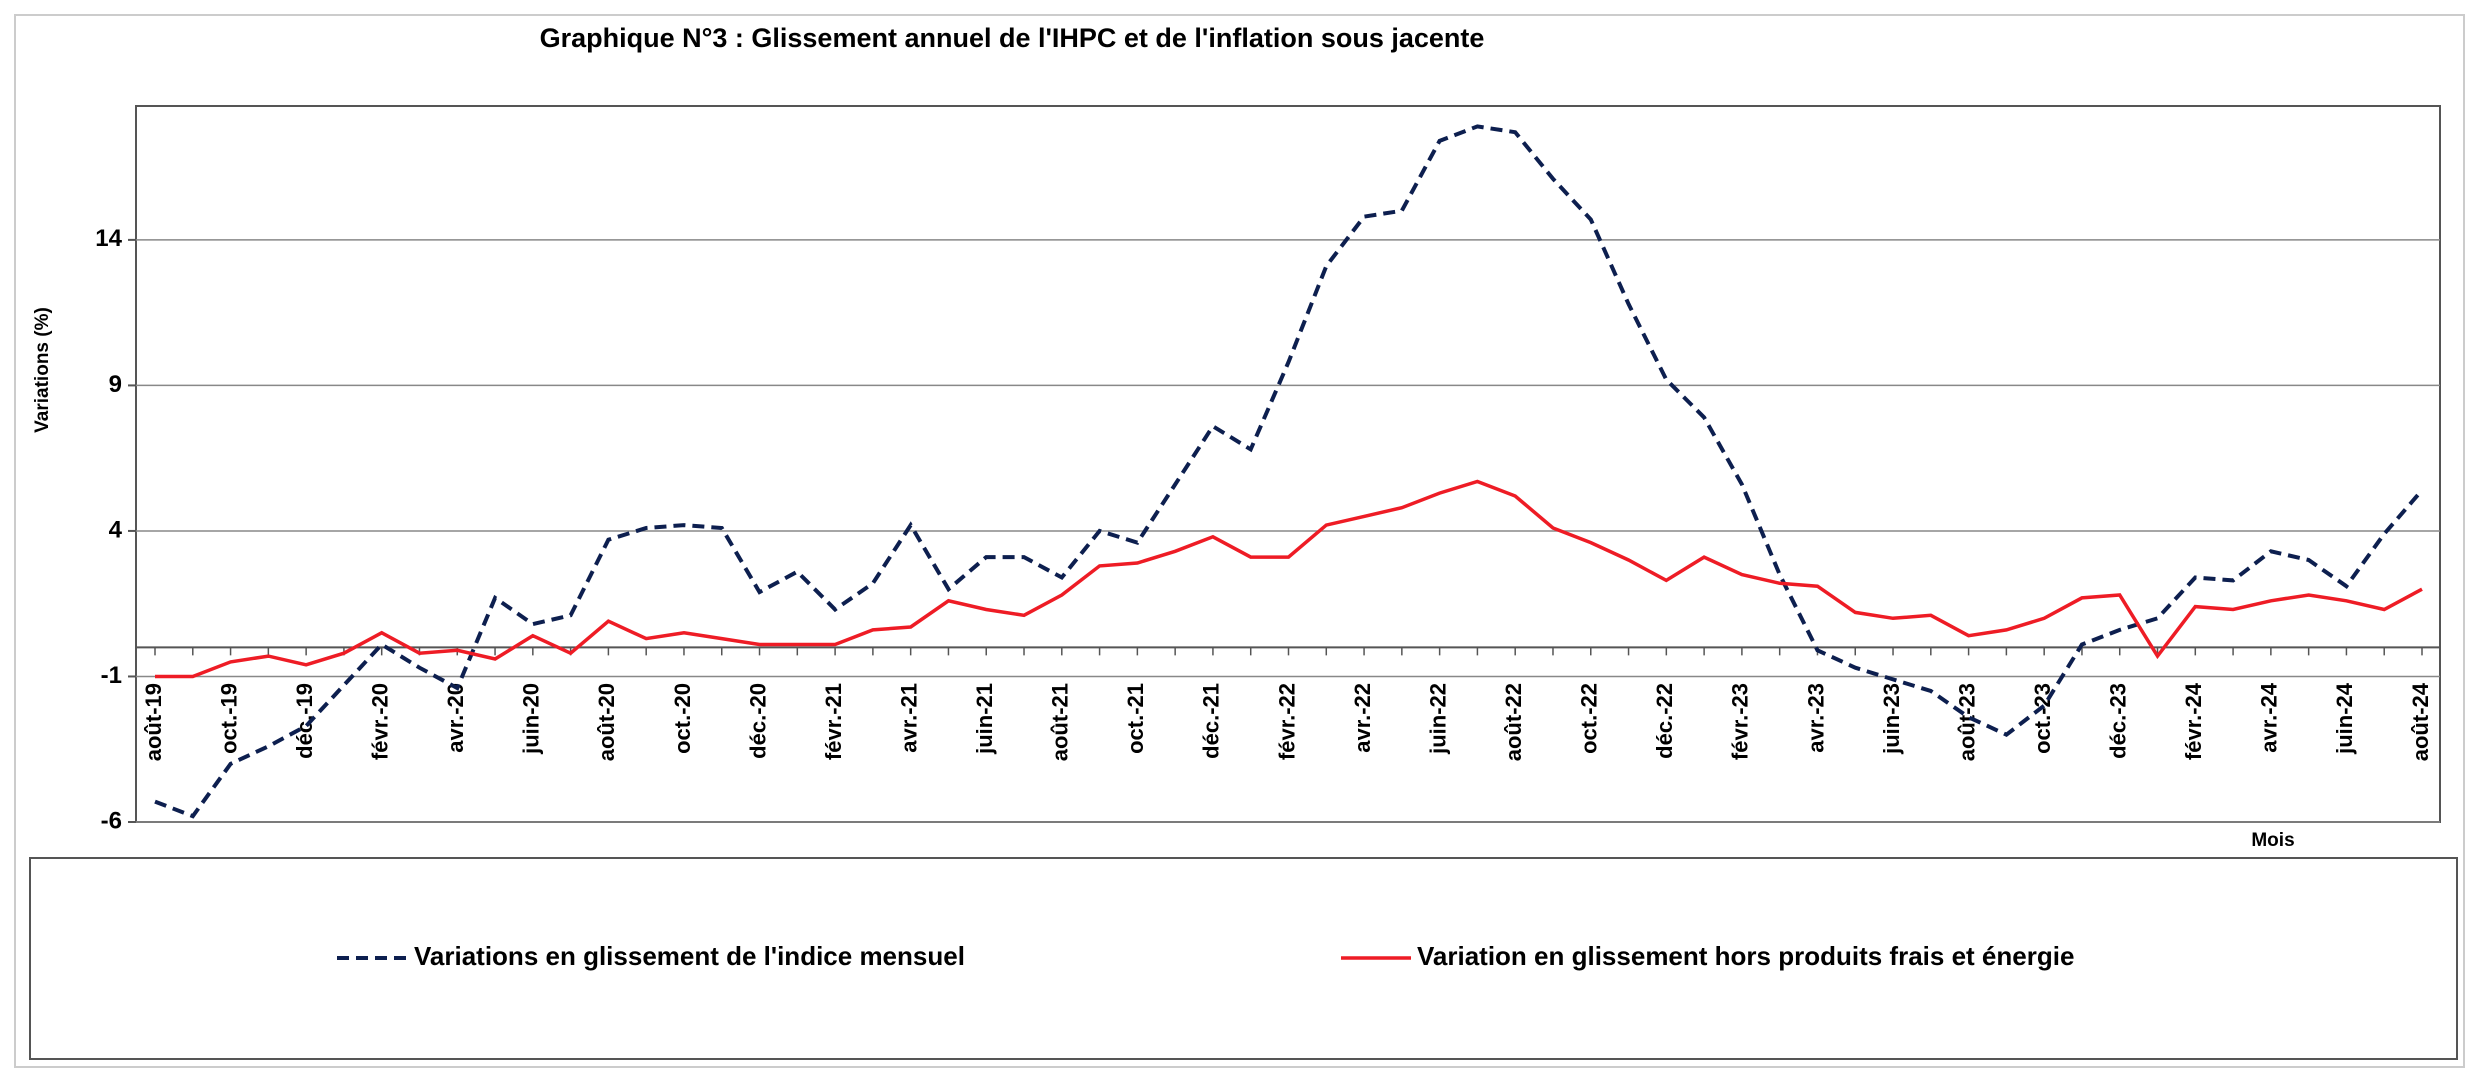  Describe the element at coordinates (153, 722) in the screenshot. I see `x-tick-label: août-19` at that location.